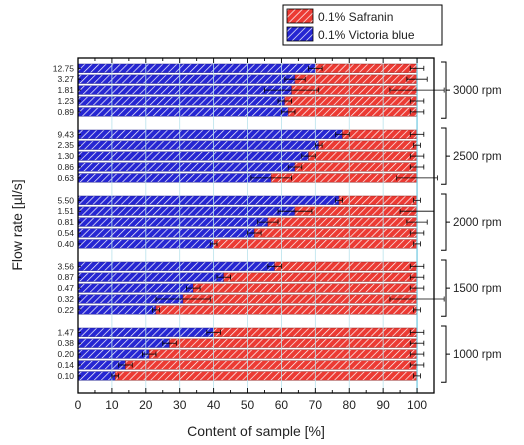 Image resolution: width=524 pixels, height=445 pixels. I want to click on y-tick-label-4-0: 1.47, so click(65, 332).